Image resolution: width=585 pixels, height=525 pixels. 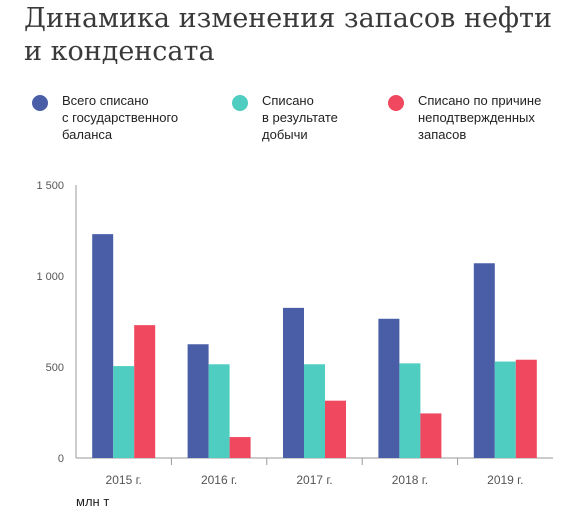 What do you see at coordinates (288, 18) in the screenshot?
I see `chart-title-line-1: Динамика изменения запасов нефти` at bounding box center [288, 18].